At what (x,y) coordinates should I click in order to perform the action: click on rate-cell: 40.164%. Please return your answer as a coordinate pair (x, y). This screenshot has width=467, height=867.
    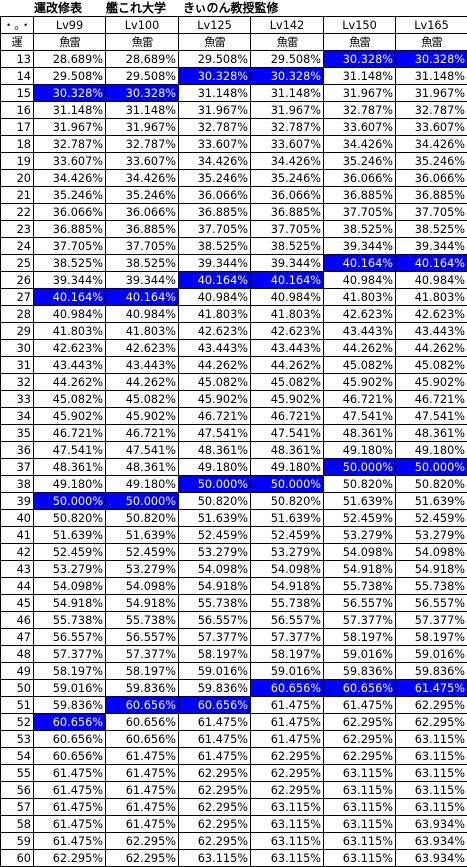
    Looking at the image, I should click on (360, 263).